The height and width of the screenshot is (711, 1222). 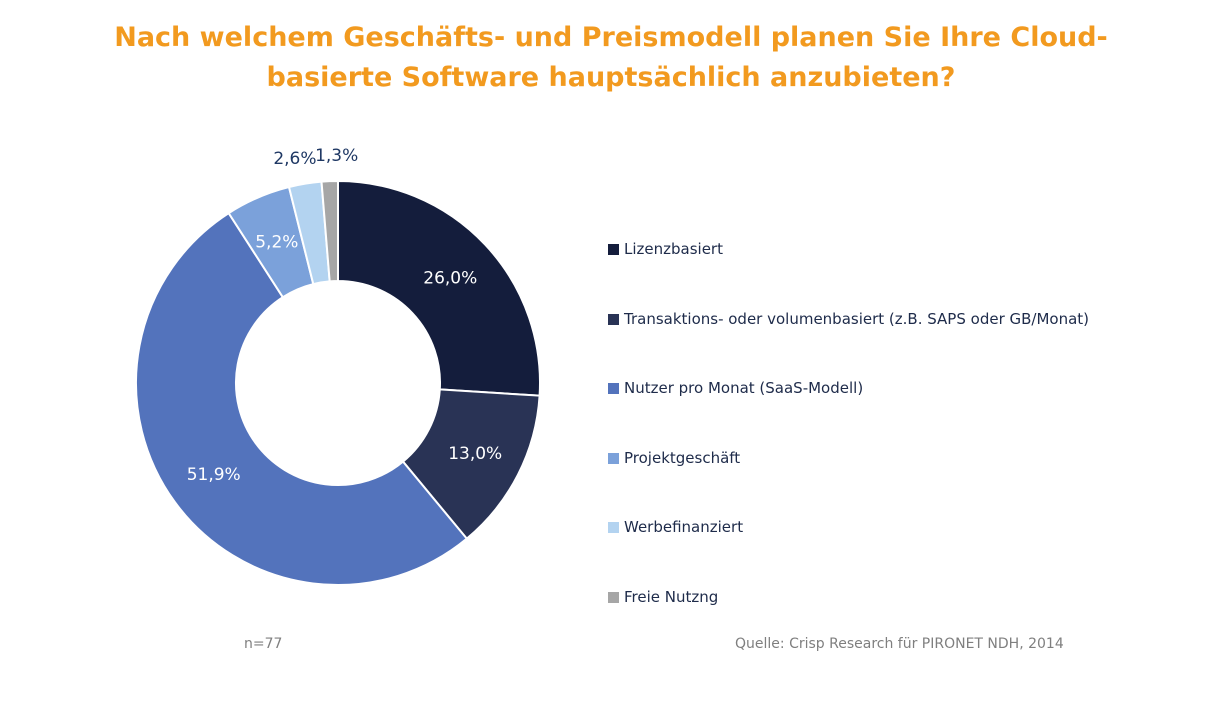 I want to click on slice-label-5: 2,6%, so click(x=294, y=159).